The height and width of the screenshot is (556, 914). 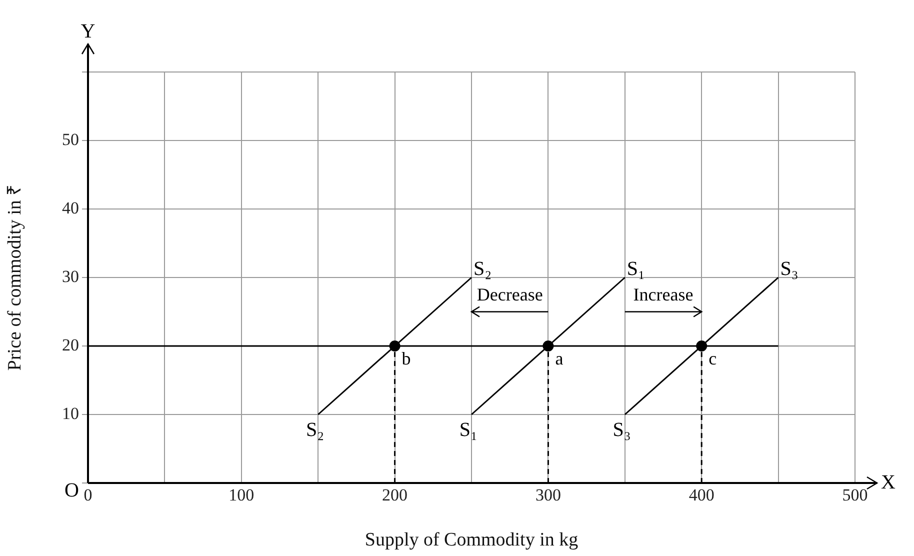 I want to click on y-tick-label: 50, so click(x=70, y=139).